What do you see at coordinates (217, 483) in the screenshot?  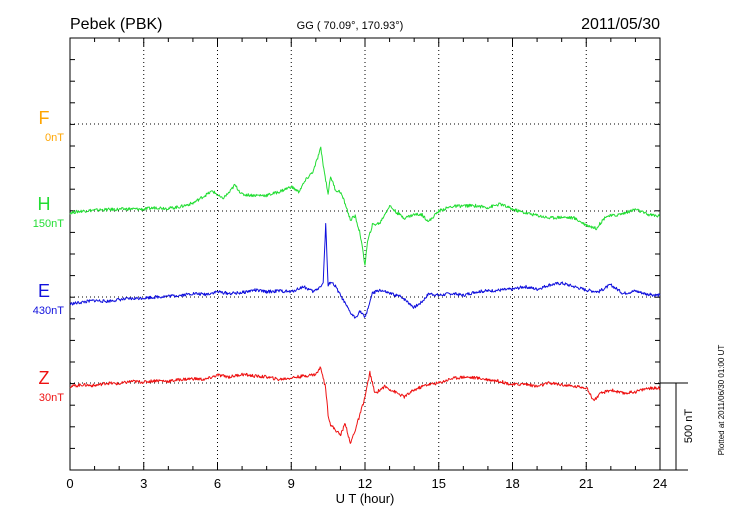 I see `x-tick-label-6: 6` at bounding box center [217, 483].